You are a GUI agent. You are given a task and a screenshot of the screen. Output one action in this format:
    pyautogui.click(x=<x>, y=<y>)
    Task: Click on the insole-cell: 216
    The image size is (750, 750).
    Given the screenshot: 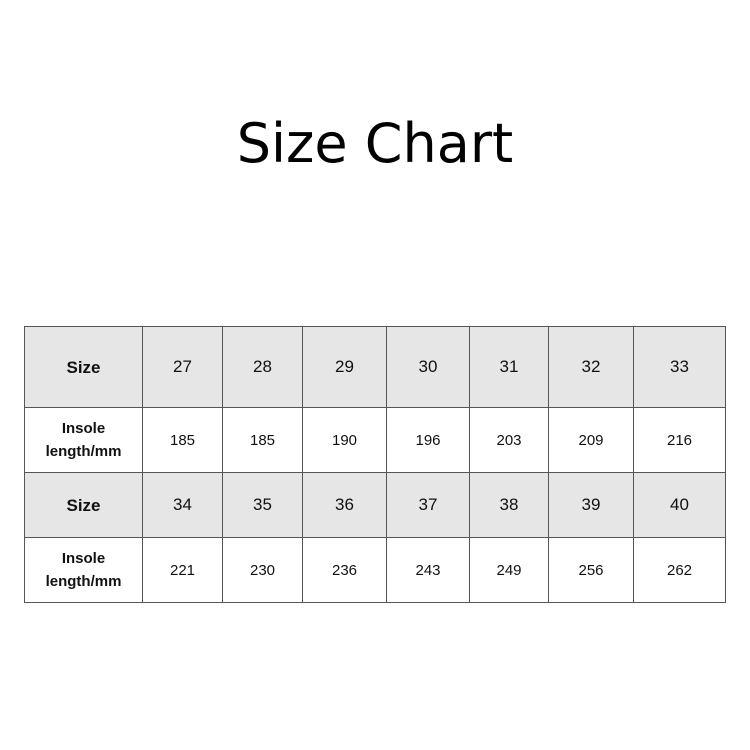 What is the action you would take?
    pyautogui.click(x=679, y=440)
    